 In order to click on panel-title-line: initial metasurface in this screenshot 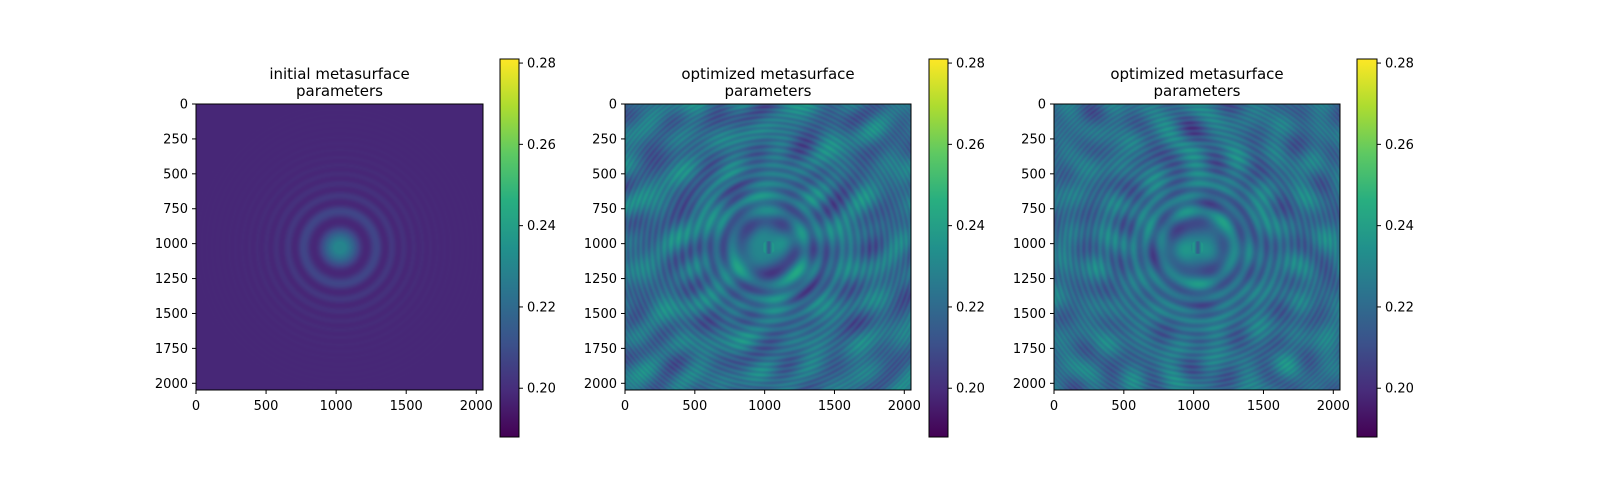, I will do `click(339, 74)`.